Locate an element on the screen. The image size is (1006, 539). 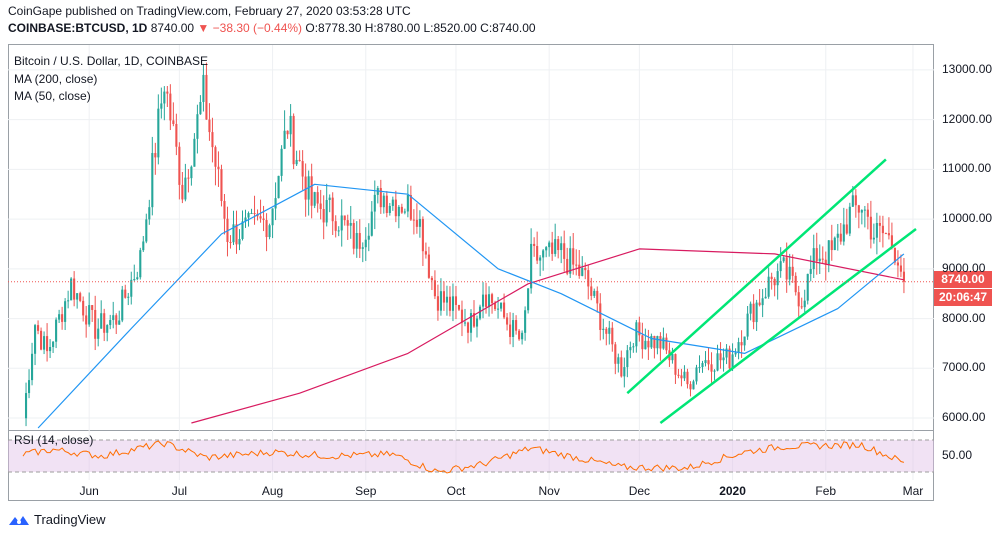
y-tick-label: 12000.00 is located at coordinates (967, 118).